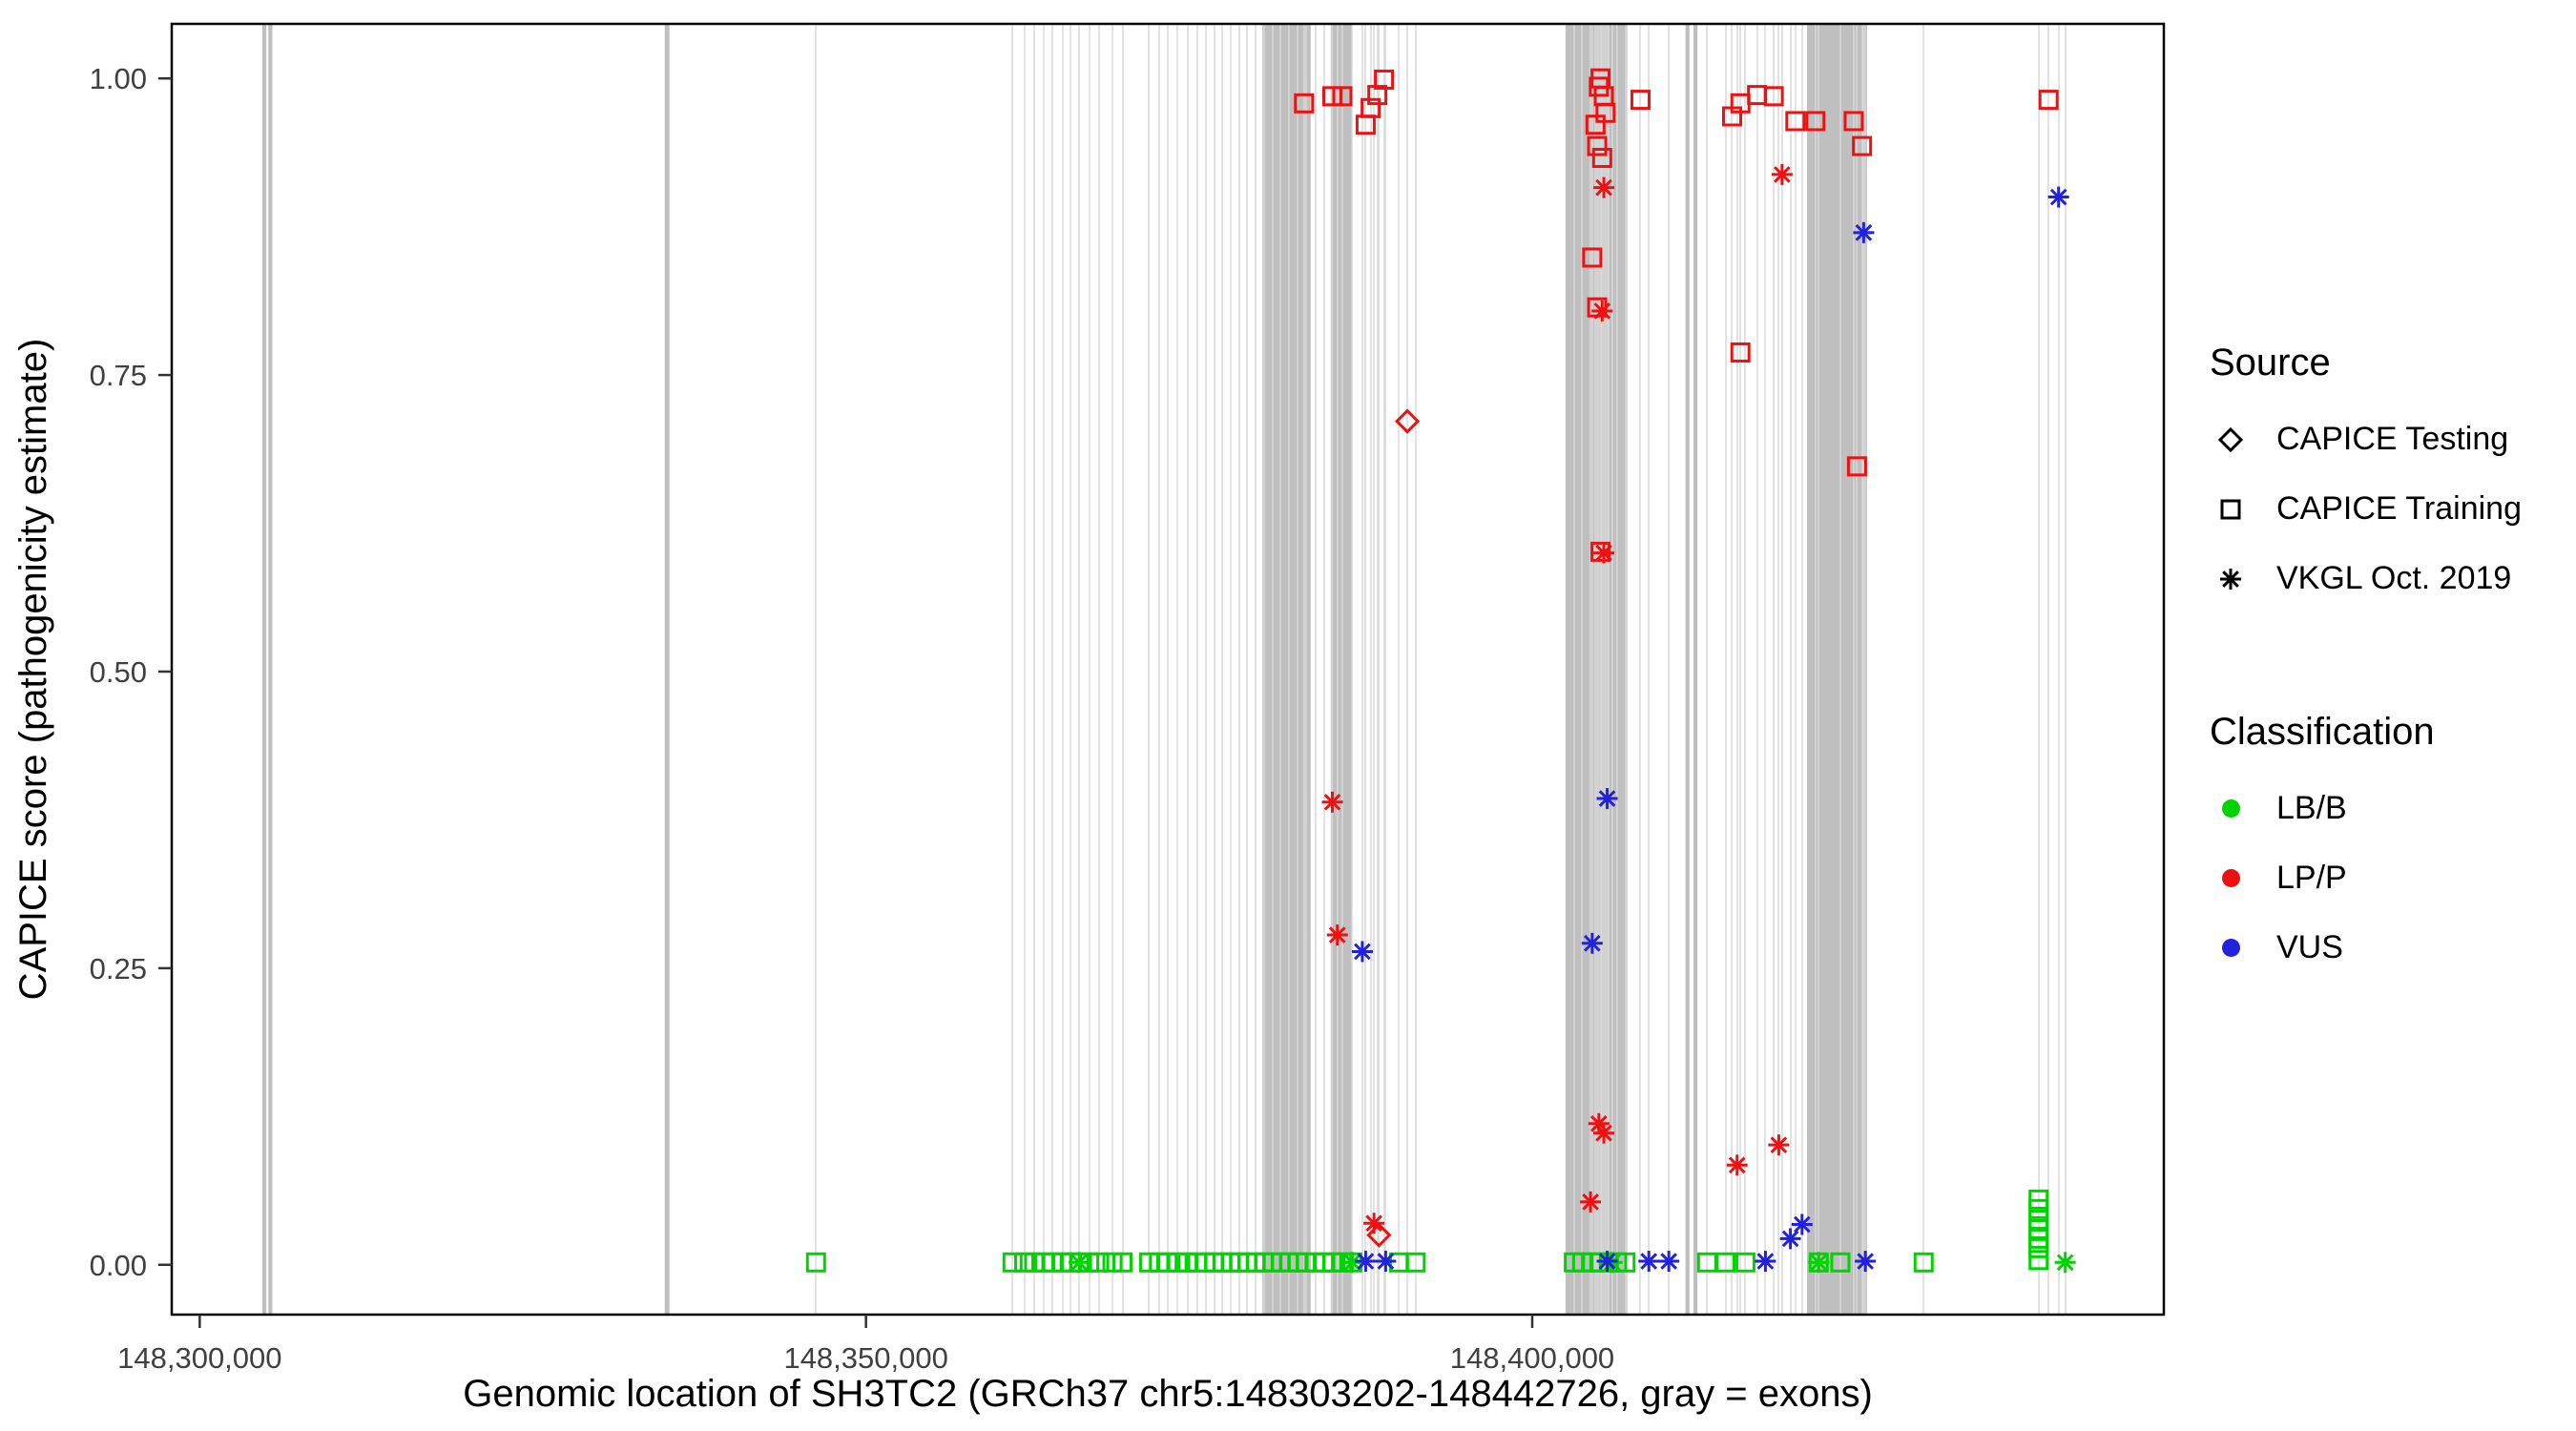  I want to click on red-dot-icon, so click(2230, 878).